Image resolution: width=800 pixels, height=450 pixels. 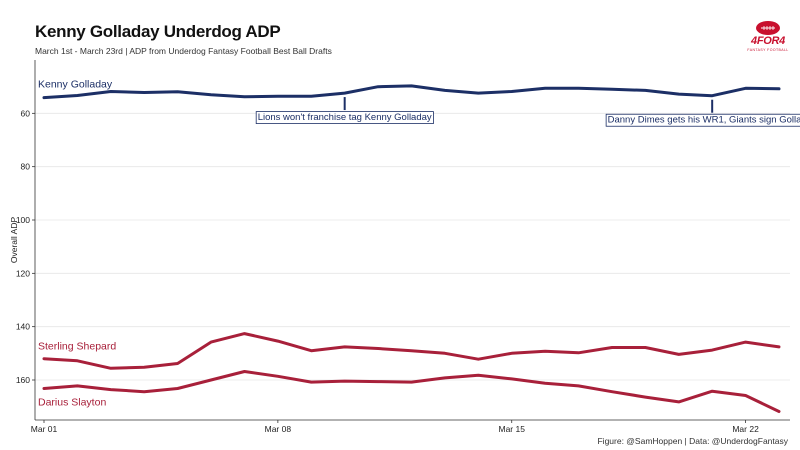 I want to click on logo-wordmark: 4FOR4, so click(x=768, y=41).